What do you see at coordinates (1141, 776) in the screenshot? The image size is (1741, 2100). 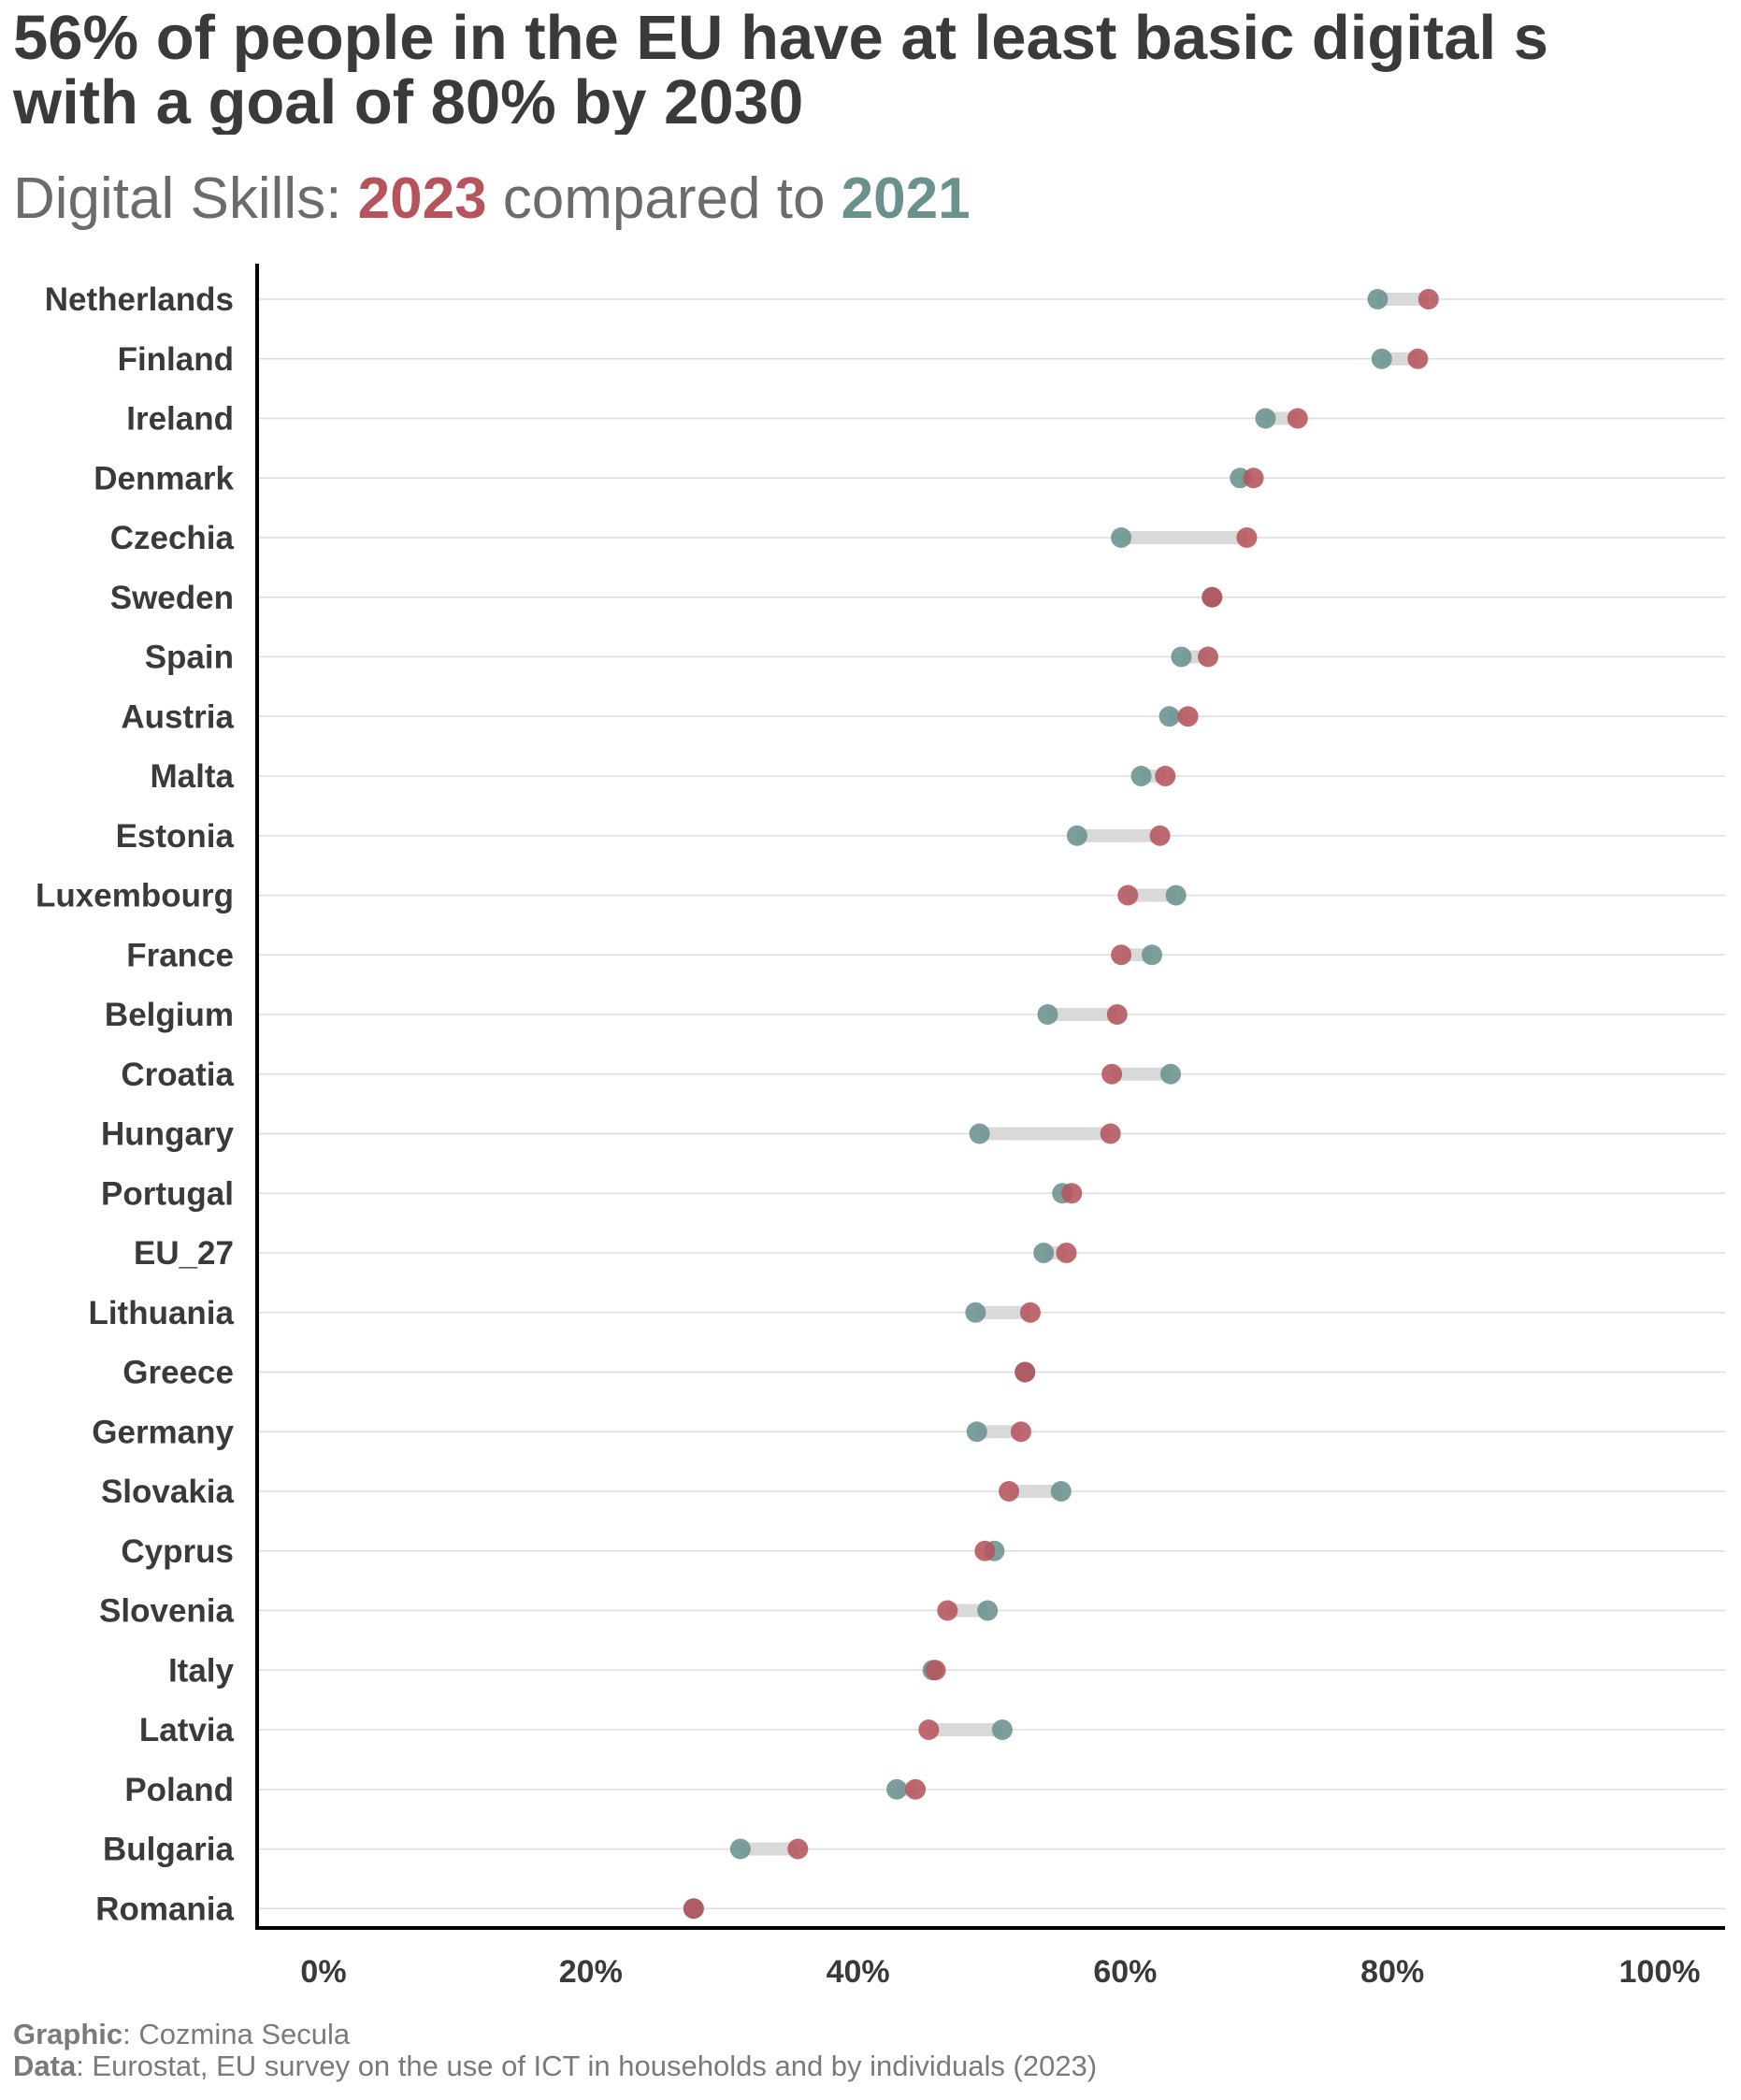 I see `point-2021-malta` at bounding box center [1141, 776].